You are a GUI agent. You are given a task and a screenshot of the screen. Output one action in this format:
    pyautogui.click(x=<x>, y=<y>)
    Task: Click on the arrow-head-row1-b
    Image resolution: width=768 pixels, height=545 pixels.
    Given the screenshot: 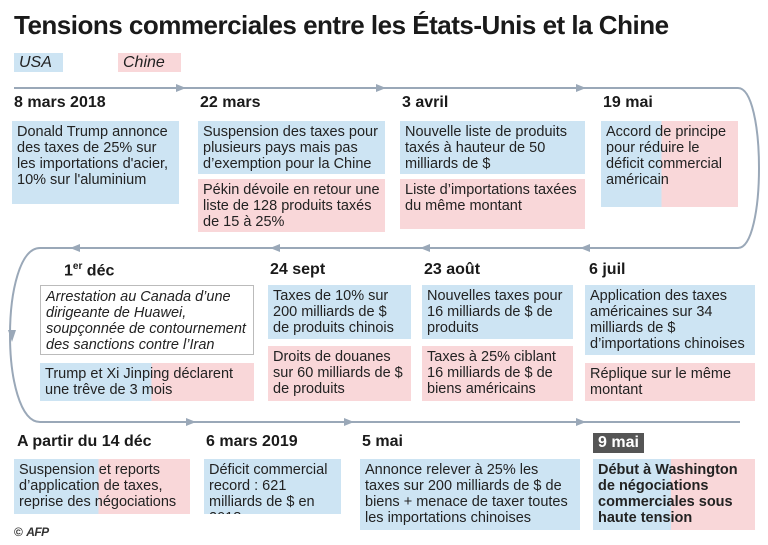 What is the action you would take?
    pyautogui.click(x=381, y=88)
    